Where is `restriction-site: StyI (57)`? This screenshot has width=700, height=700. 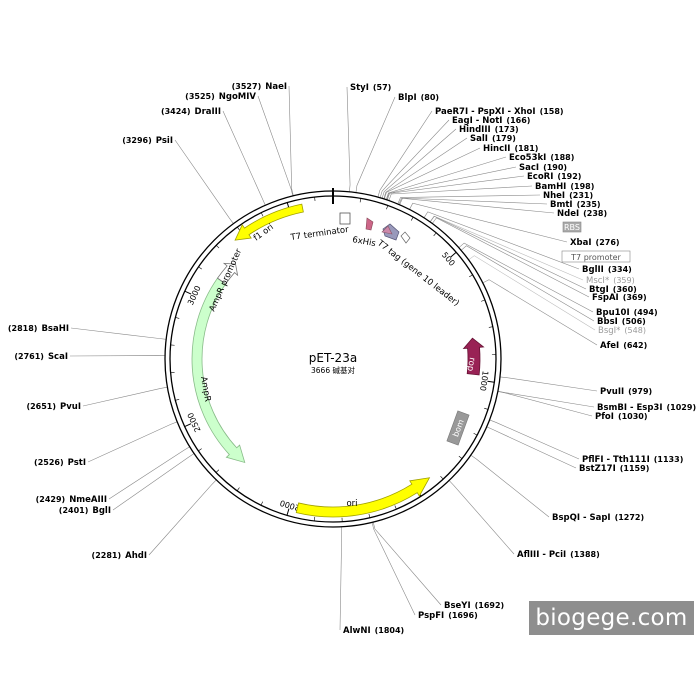 restriction-site: StyI (57) is located at coordinates (370, 88).